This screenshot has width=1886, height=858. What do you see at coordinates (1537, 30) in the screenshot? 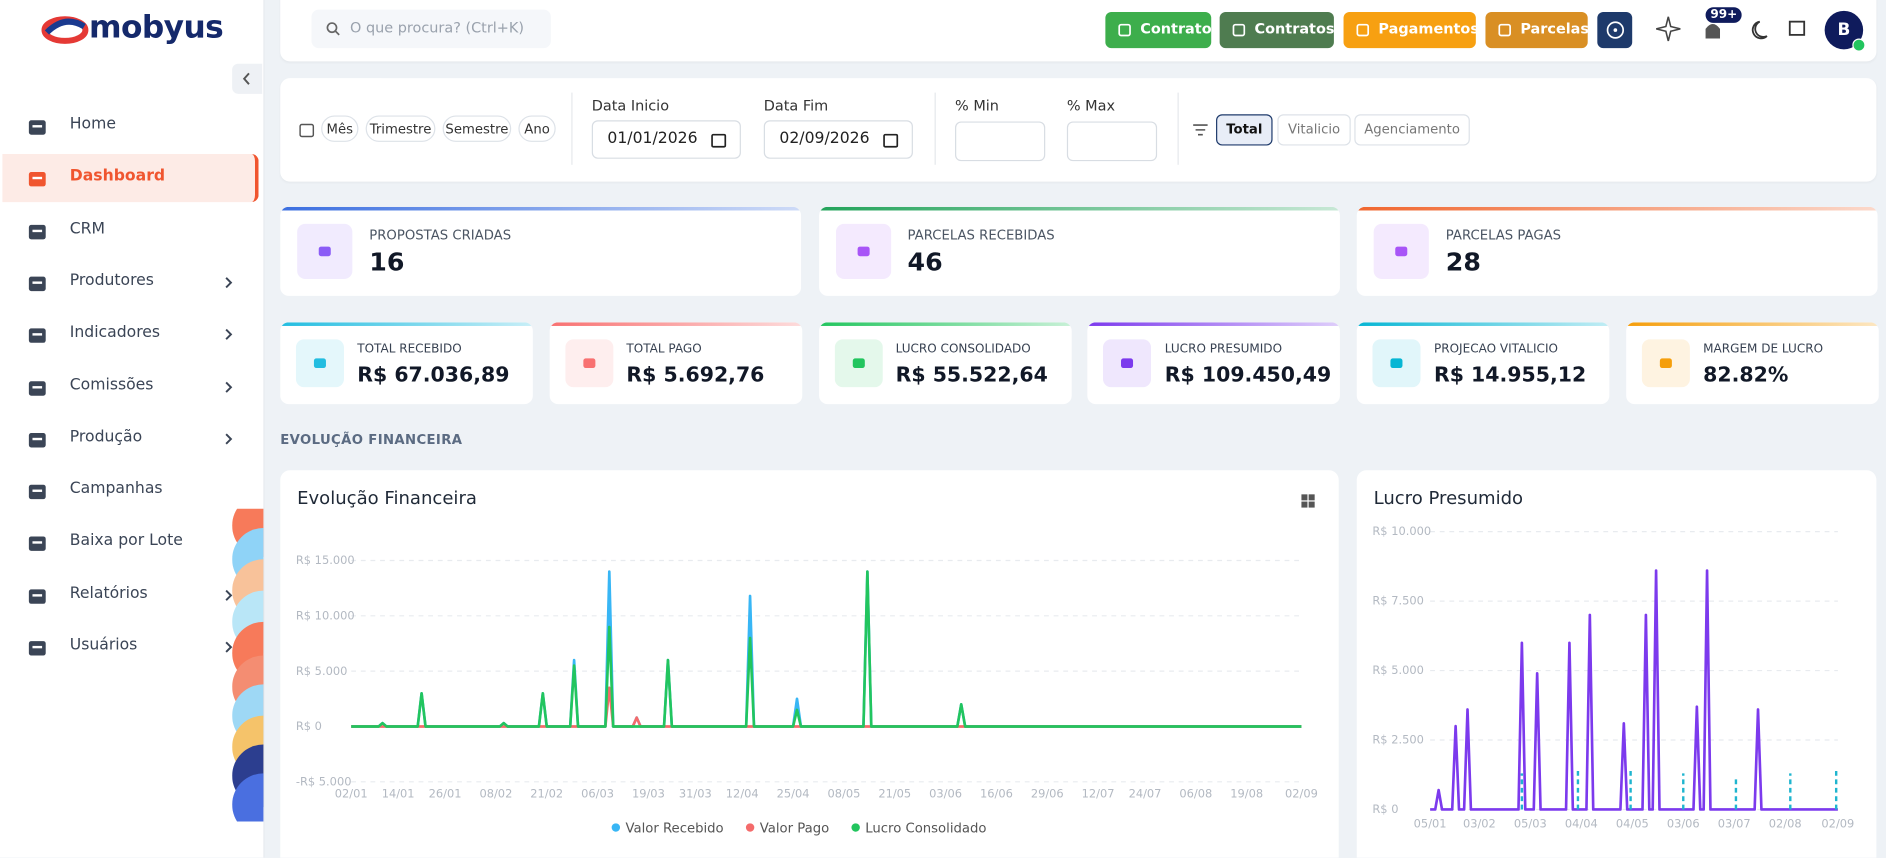
I see `action-button: Parcelas` at bounding box center [1537, 30].